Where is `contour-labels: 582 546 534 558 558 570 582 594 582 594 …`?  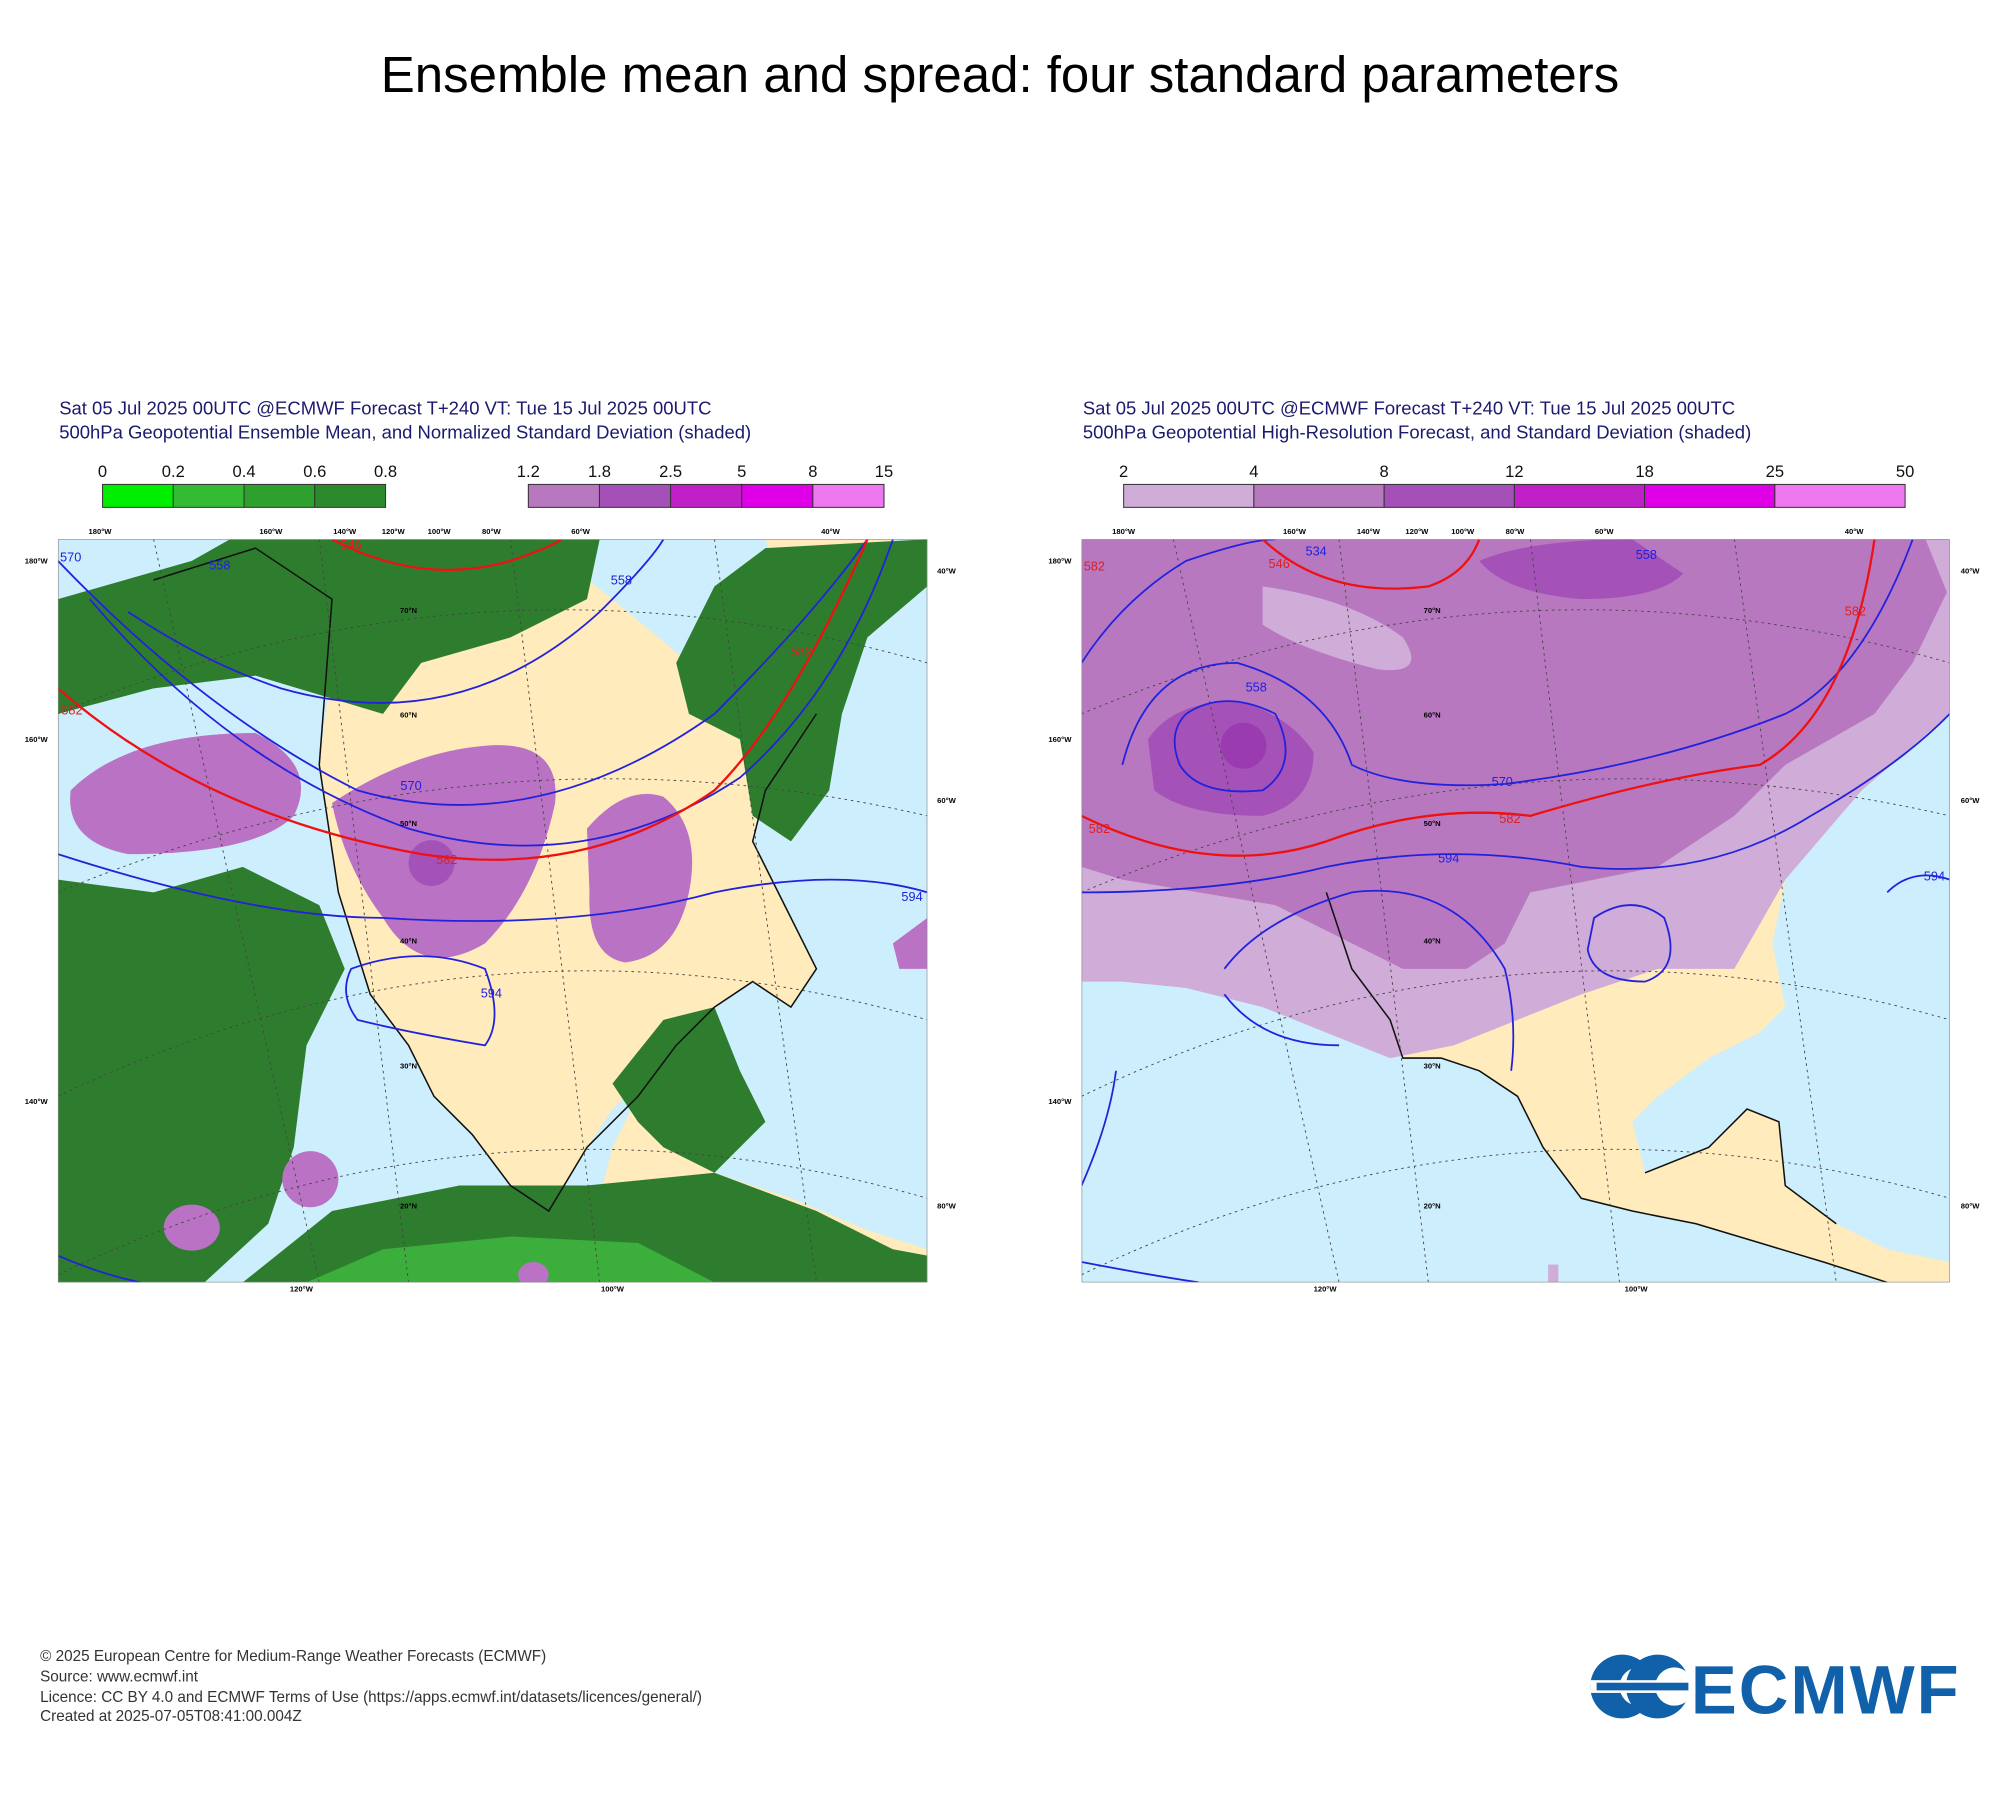 contour-labels: 582 546 534 558 558 570 582 594 582 594 … is located at coordinates (1514, 713).